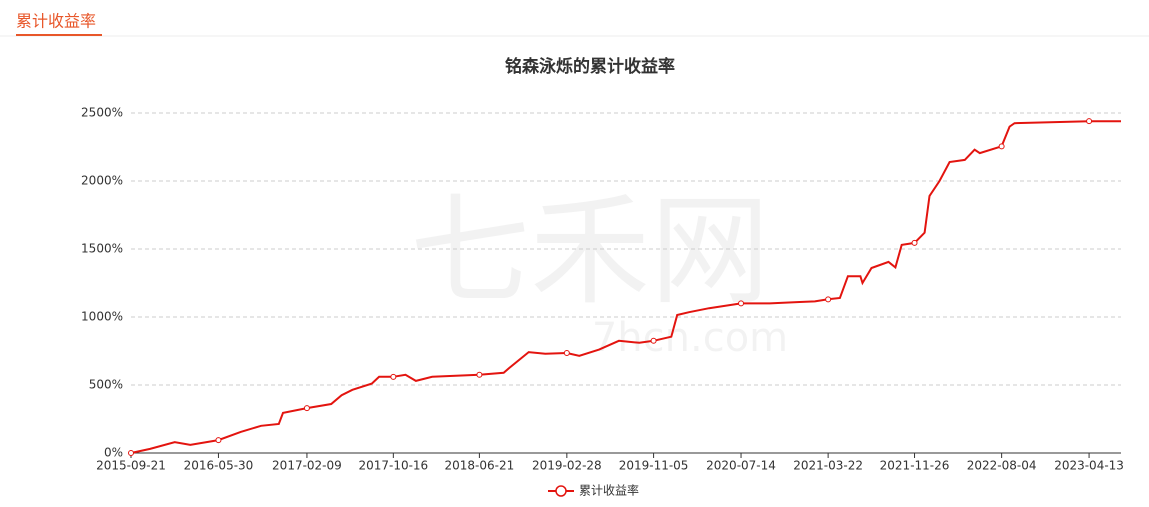 This screenshot has width=1149, height=507. What do you see at coordinates (690, 338) in the screenshot?
I see `watermark: 7hcn.com` at bounding box center [690, 338].